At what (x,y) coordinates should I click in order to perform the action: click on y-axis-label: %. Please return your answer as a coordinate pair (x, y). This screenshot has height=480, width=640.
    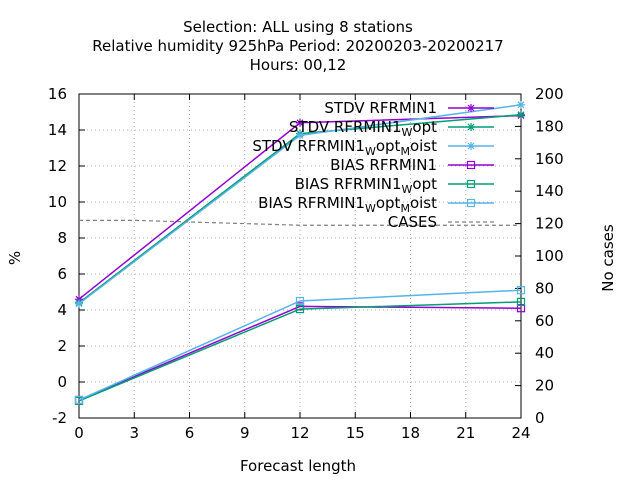
    Looking at the image, I should click on (15, 258).